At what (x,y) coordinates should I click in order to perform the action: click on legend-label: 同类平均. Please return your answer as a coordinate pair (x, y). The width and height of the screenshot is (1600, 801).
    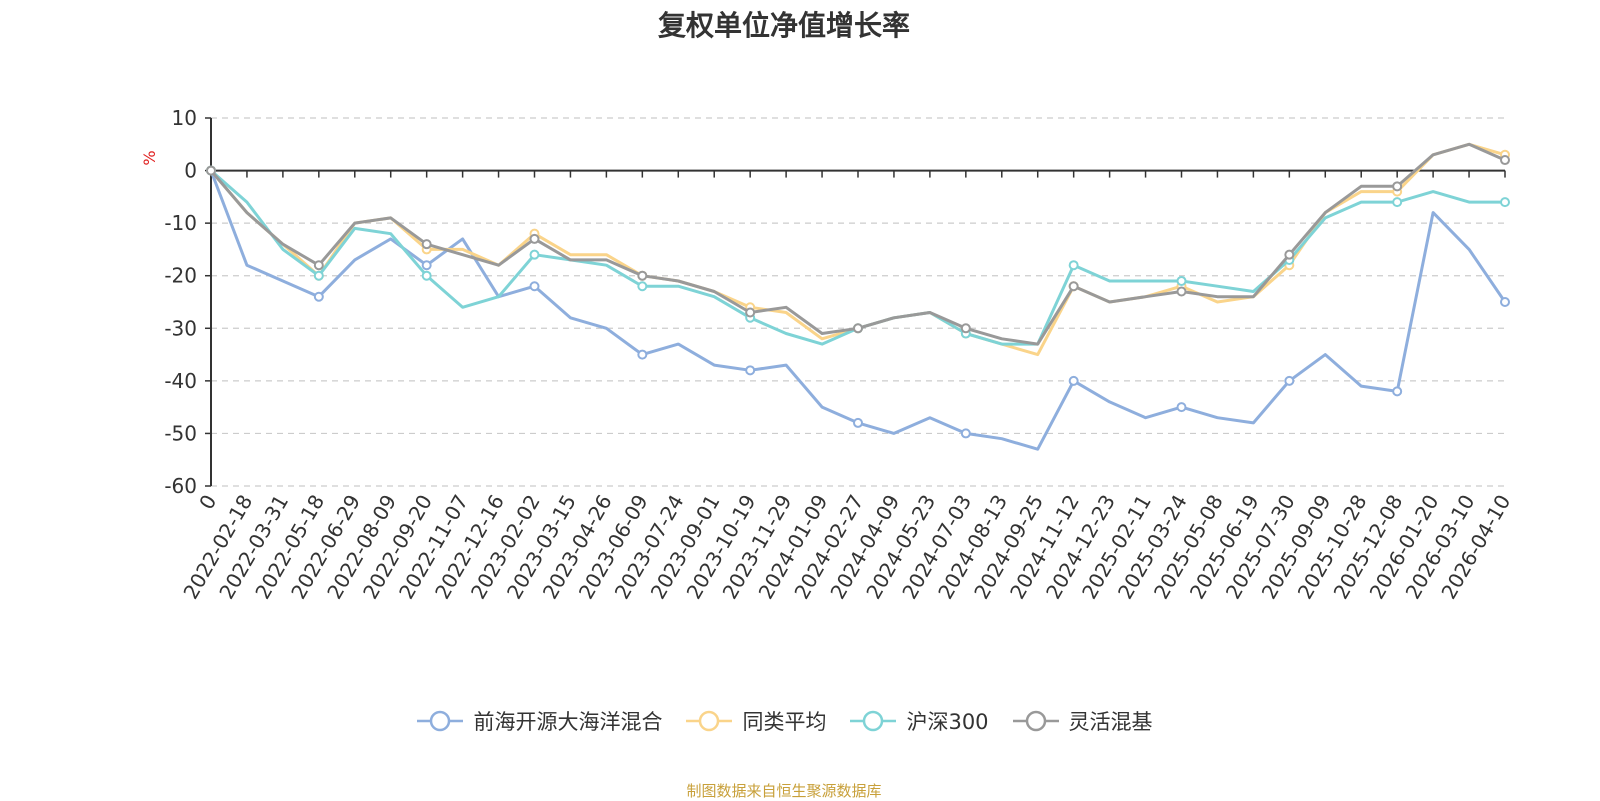
    Looking at the image, I should click on (784, 722).